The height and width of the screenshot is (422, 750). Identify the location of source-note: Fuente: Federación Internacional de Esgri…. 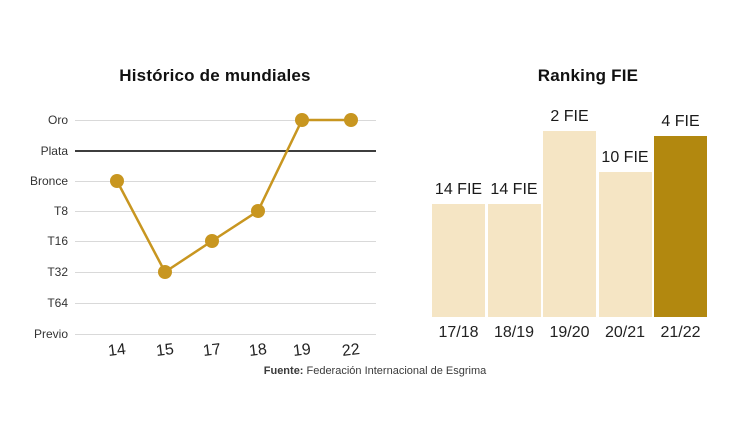
(375, 371).